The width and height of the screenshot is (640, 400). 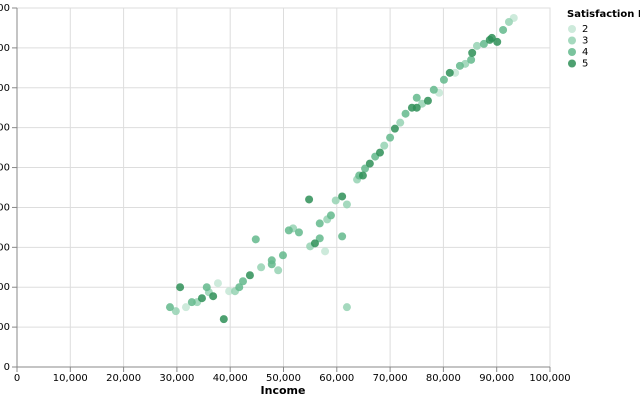 What do you see at coordinates (5, 207) in the screenshot?
I see `y-tick-label: 4,000` at bounding box center [5, 207].